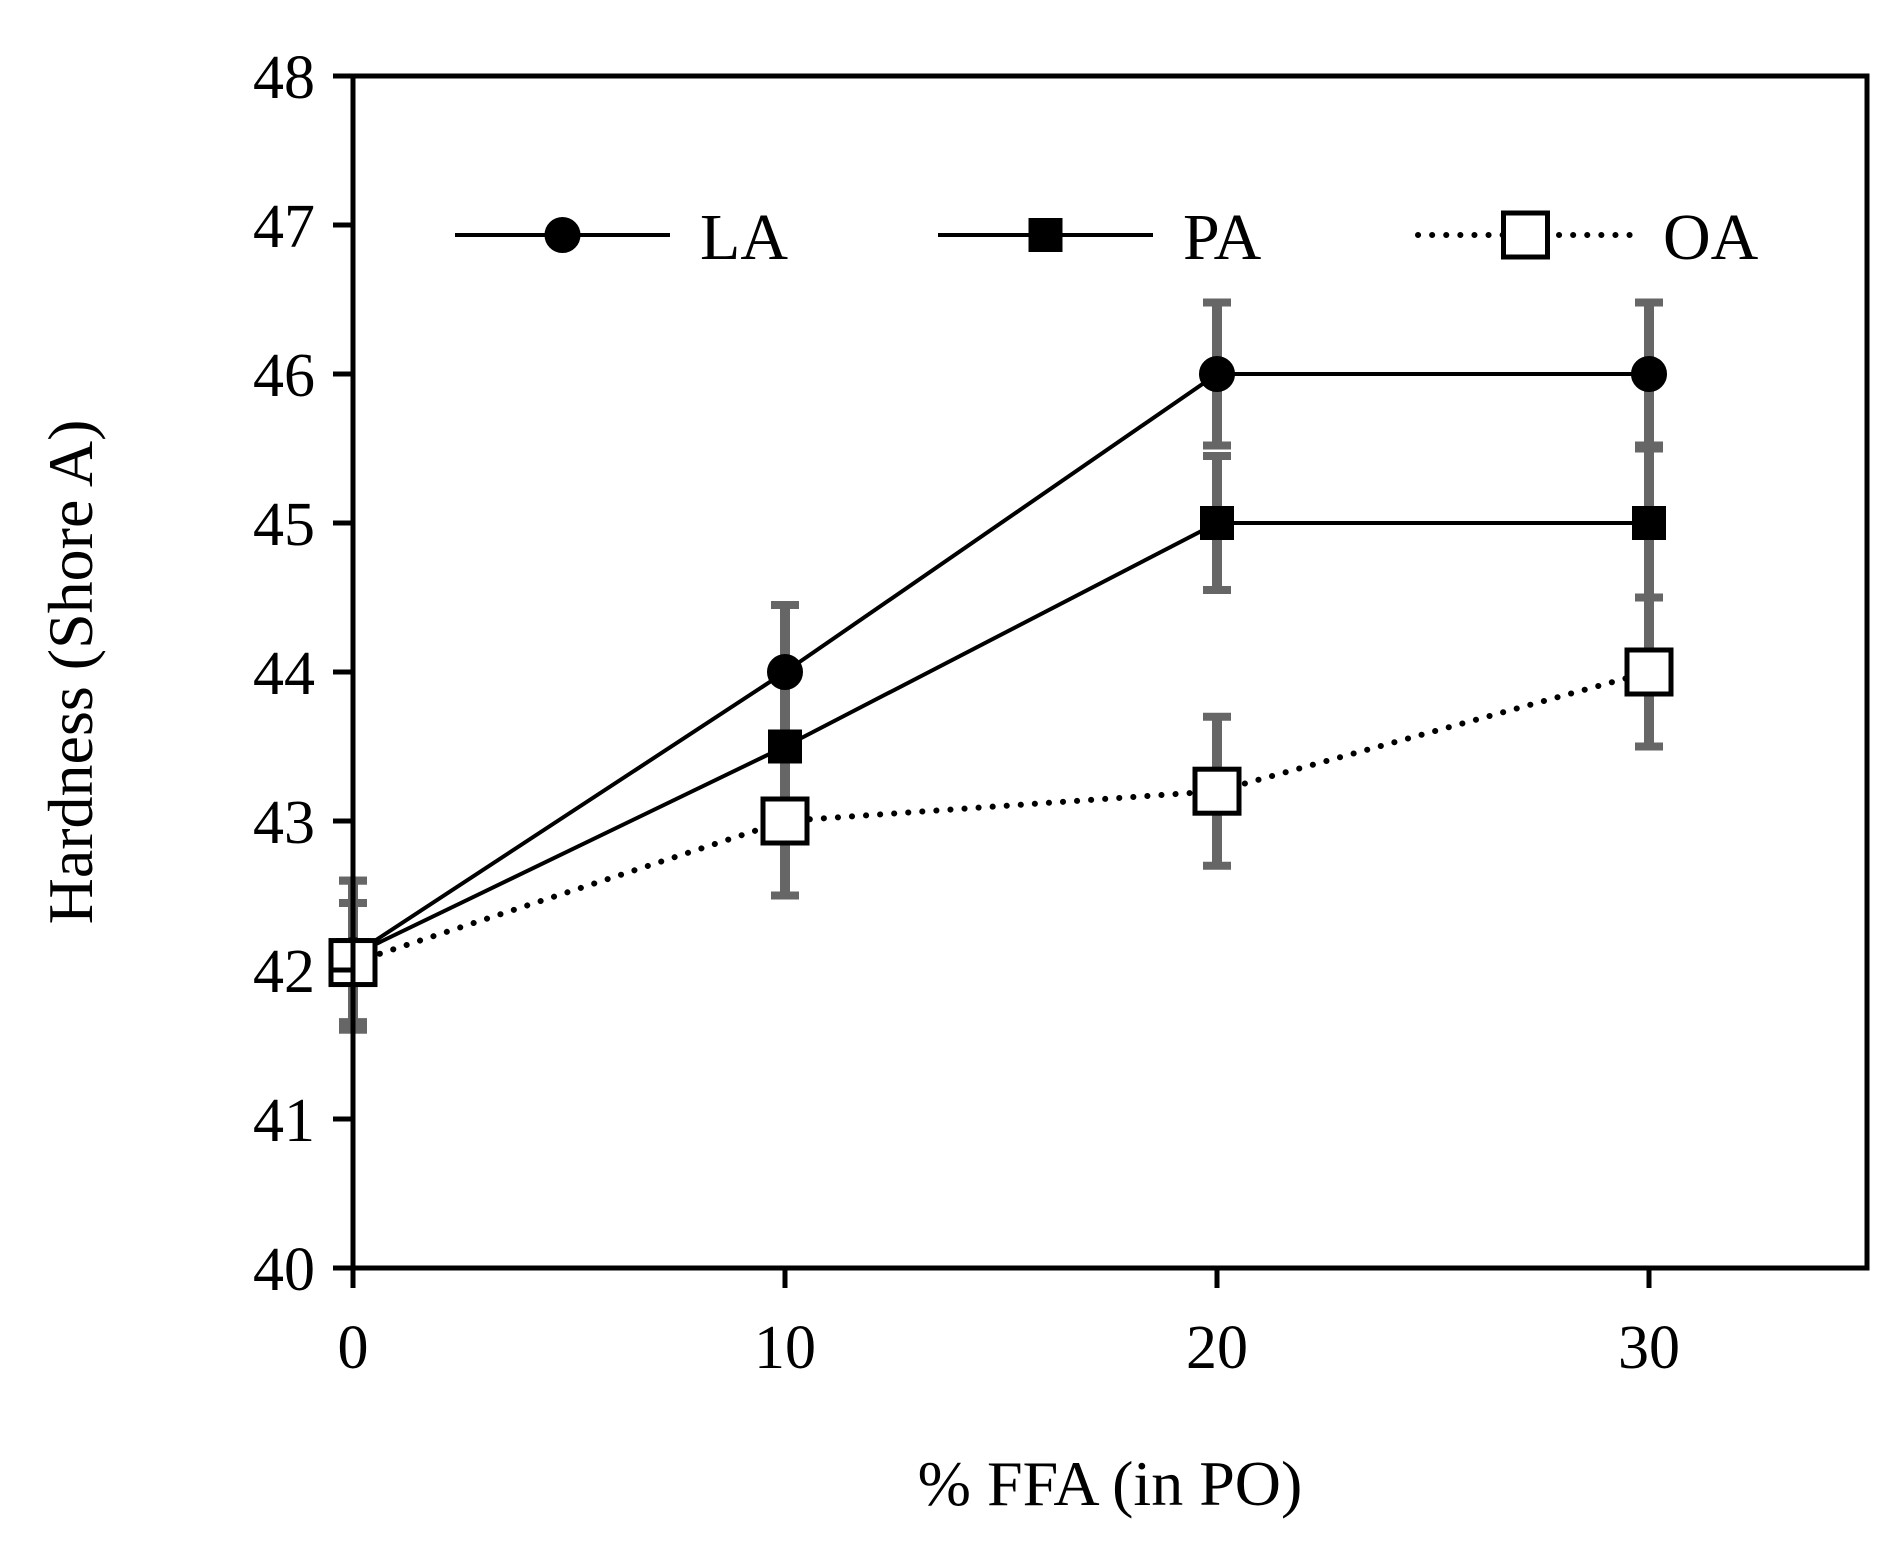 The width and height of the screenshot is (1888, 1546). What do you see at coordinates (284, 674) in the screenshot?
I see `y-tick-label: 44` at bounding box center [284, 674].